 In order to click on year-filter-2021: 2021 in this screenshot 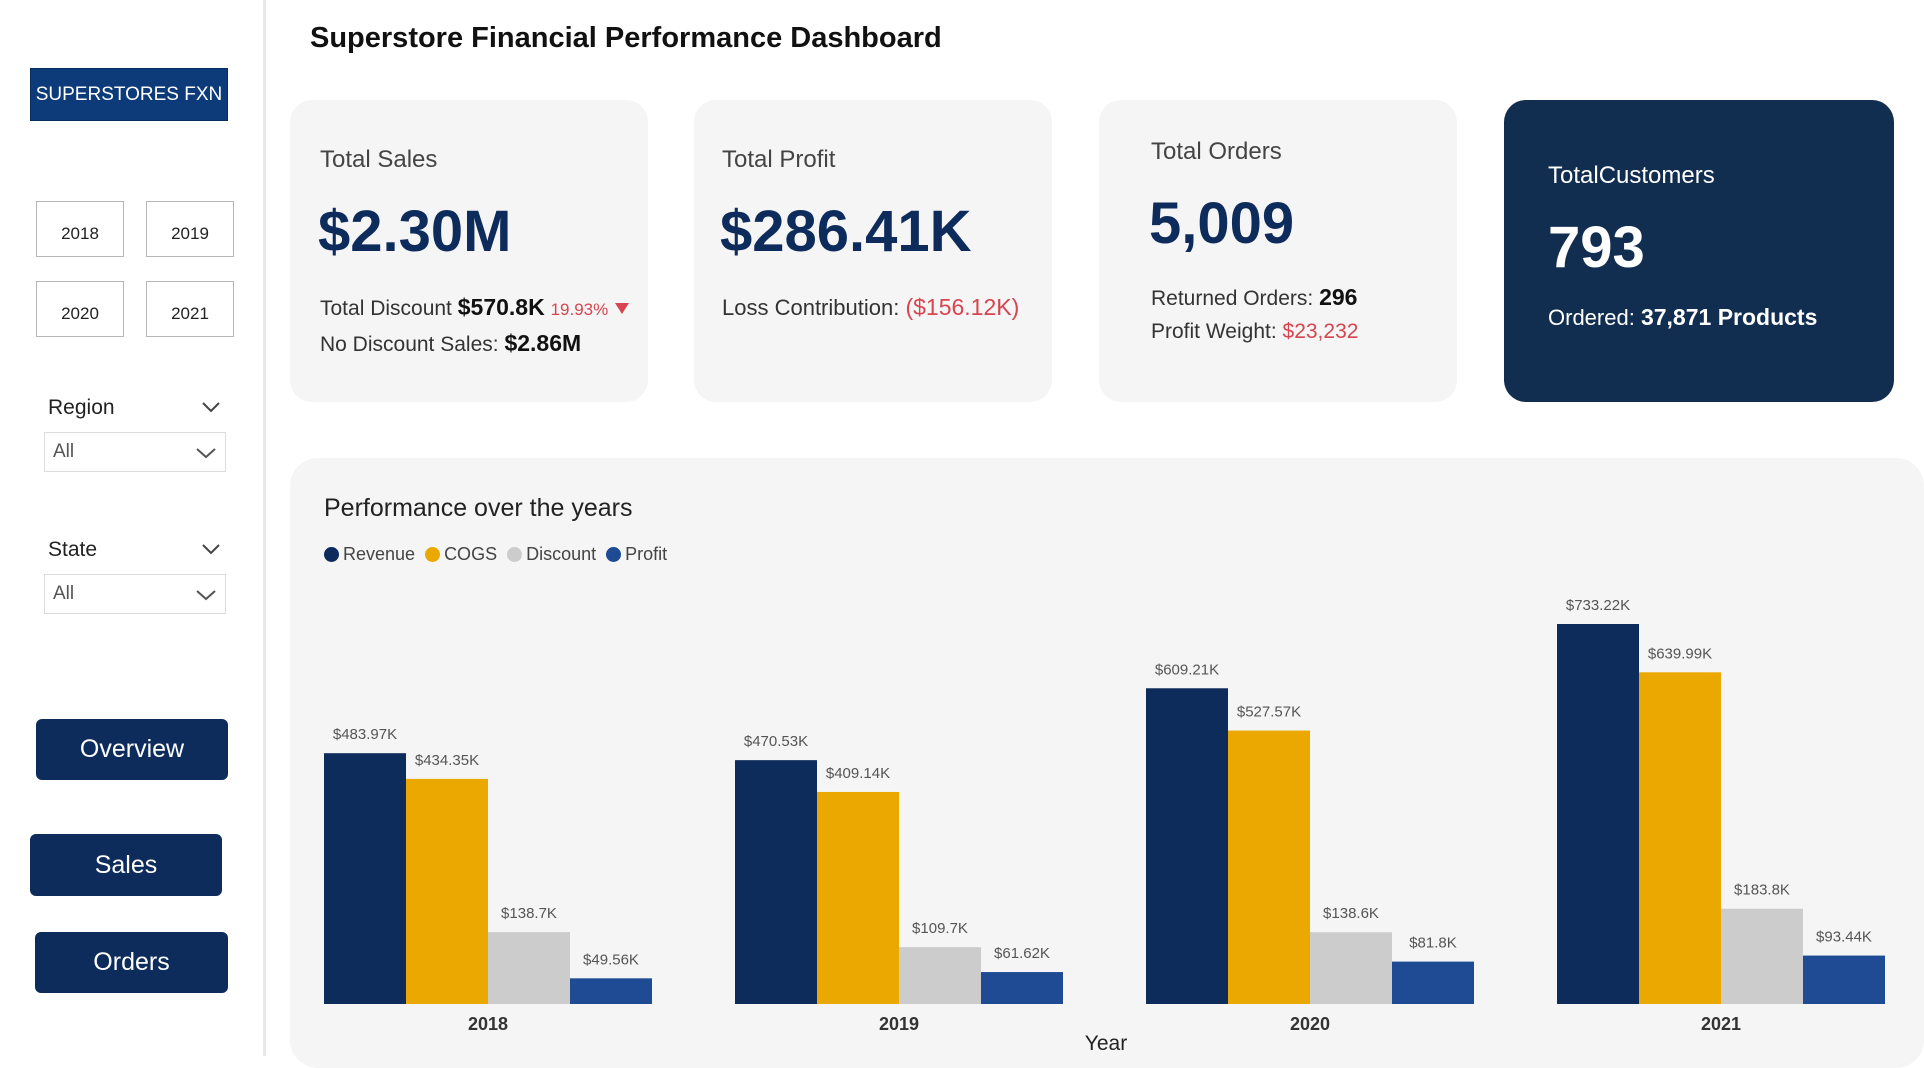, I will do `click(190, 309)`.